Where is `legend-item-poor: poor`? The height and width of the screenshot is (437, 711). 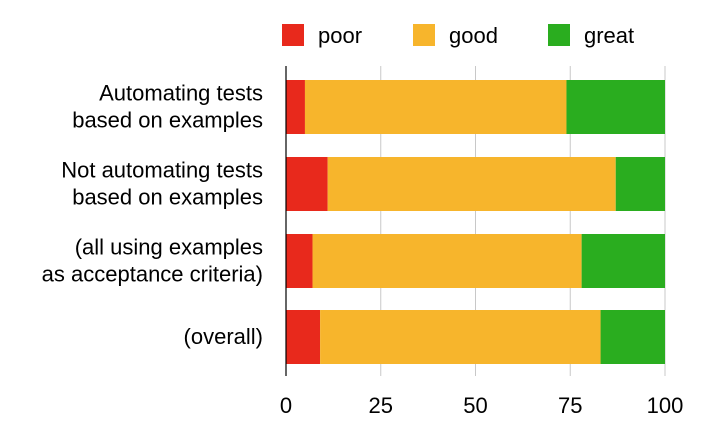 legend-item-poor: poor is located at coordinates (322, 35).